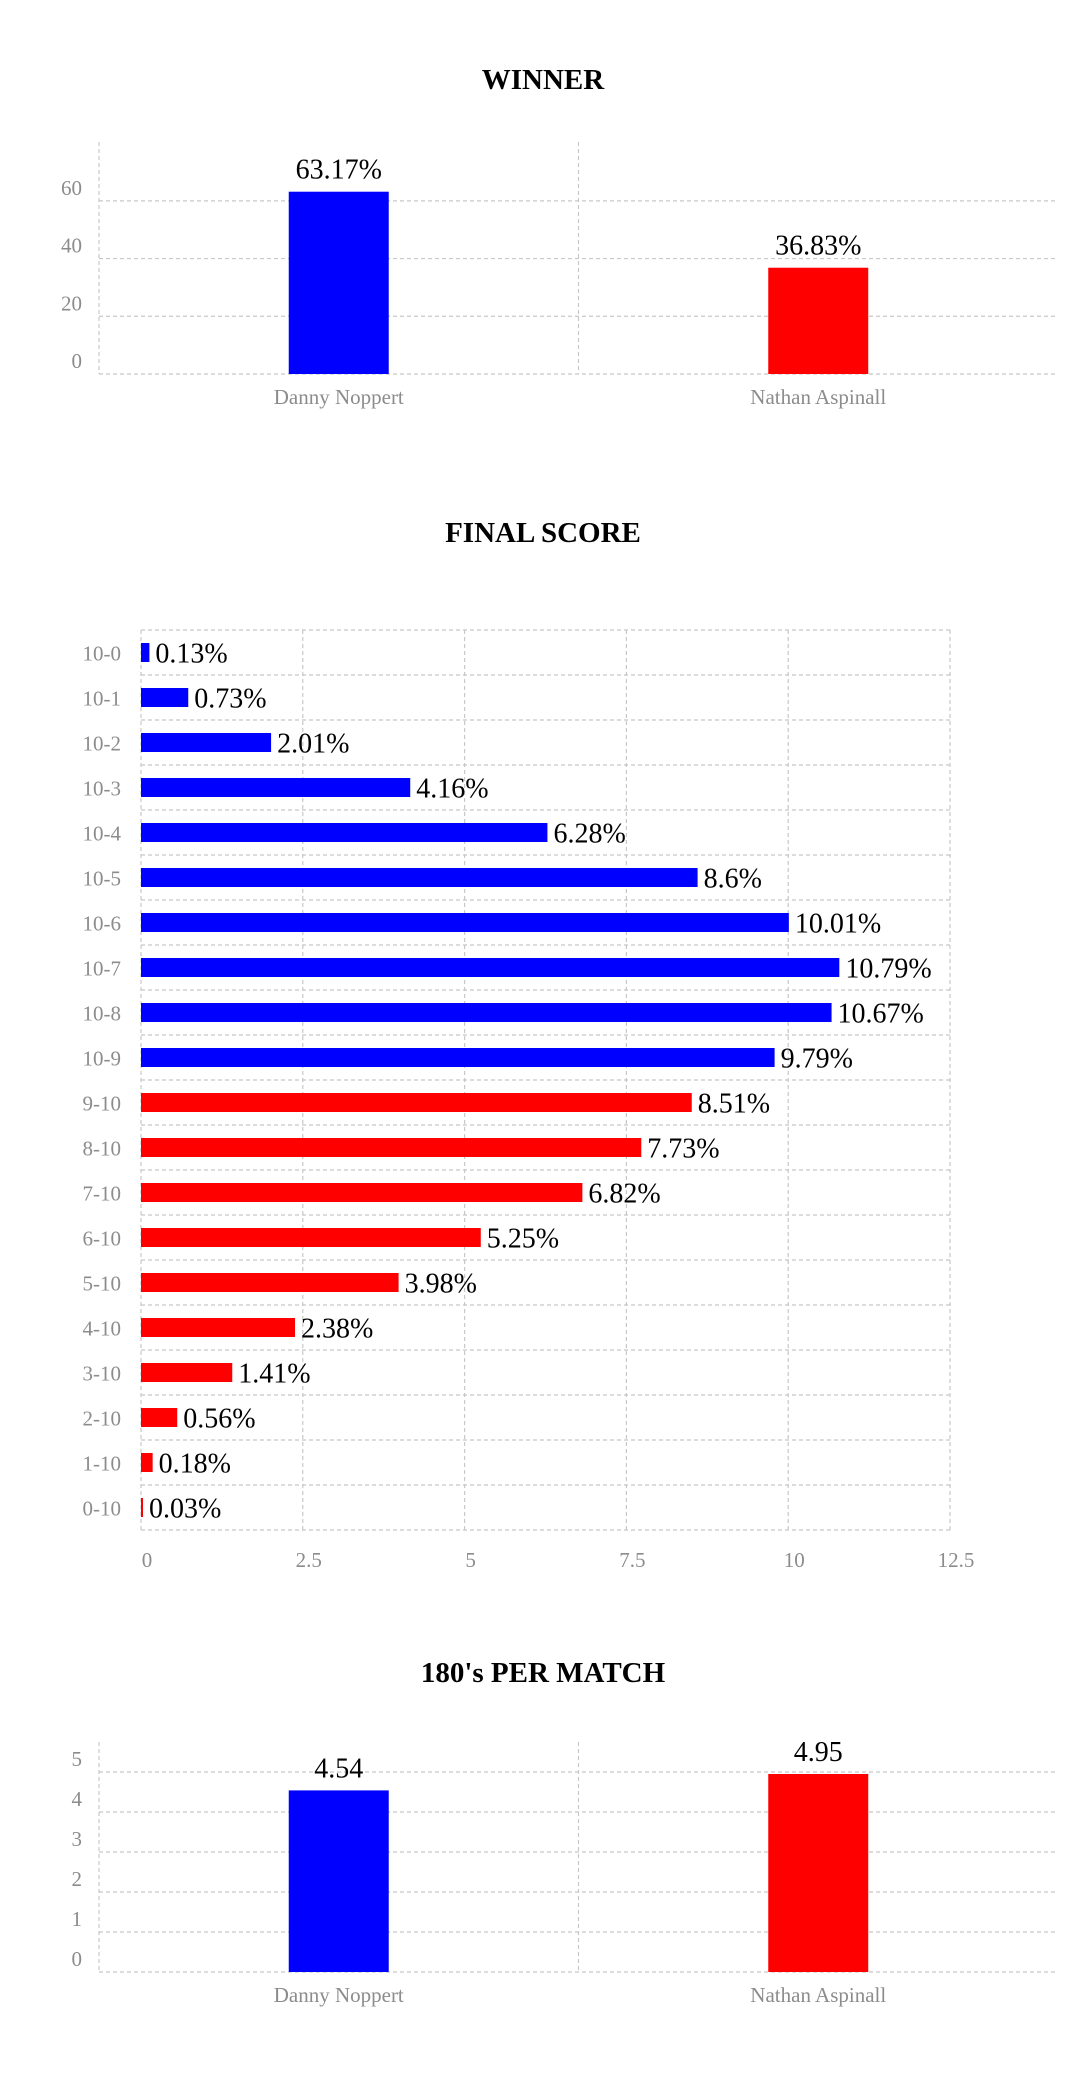 The height and width of the screenshot is (2100, 1086). What do you see at coordinates (77, 1919) in the screenshot?
I see `one-eighties-y-tick-label: 1` at bounding box center [77, 1919].